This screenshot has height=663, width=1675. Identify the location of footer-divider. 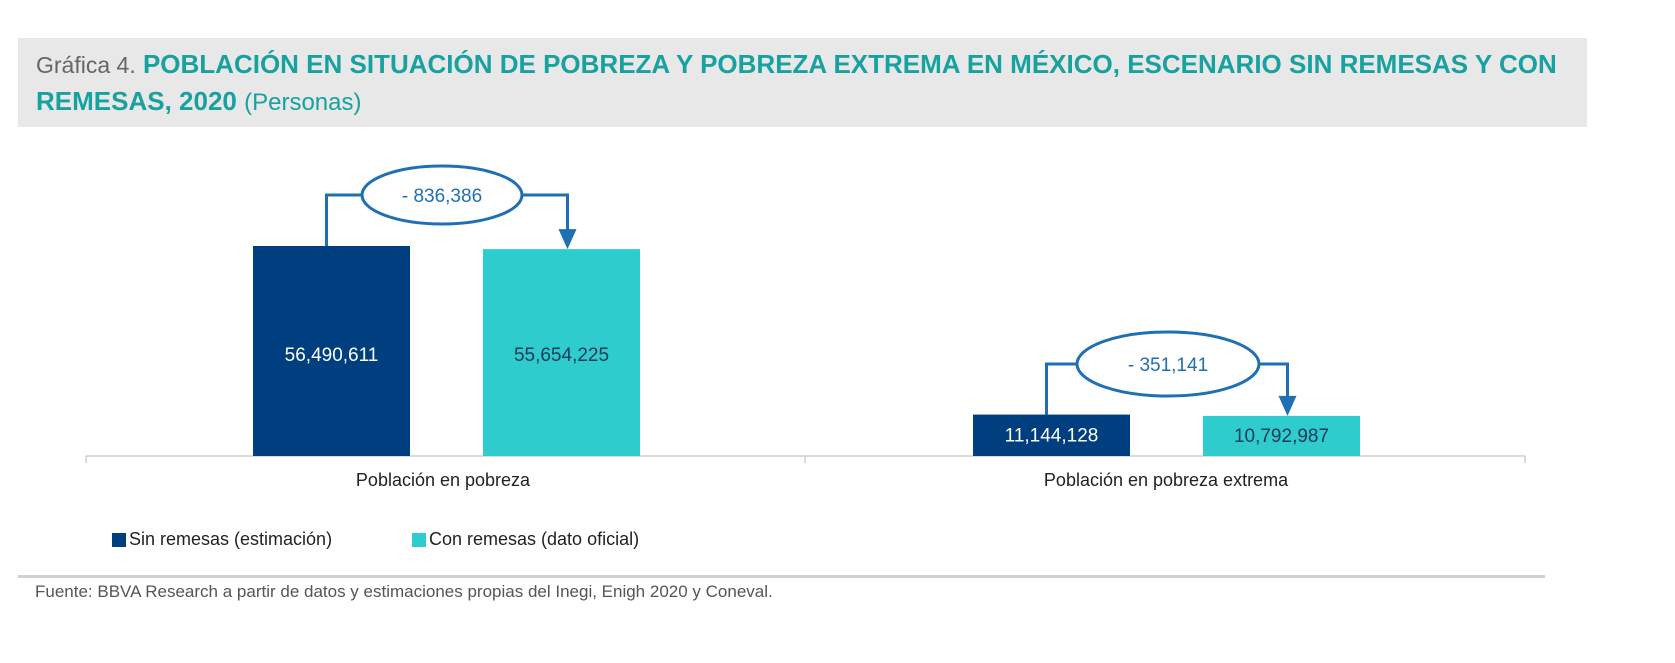
(781, 576).